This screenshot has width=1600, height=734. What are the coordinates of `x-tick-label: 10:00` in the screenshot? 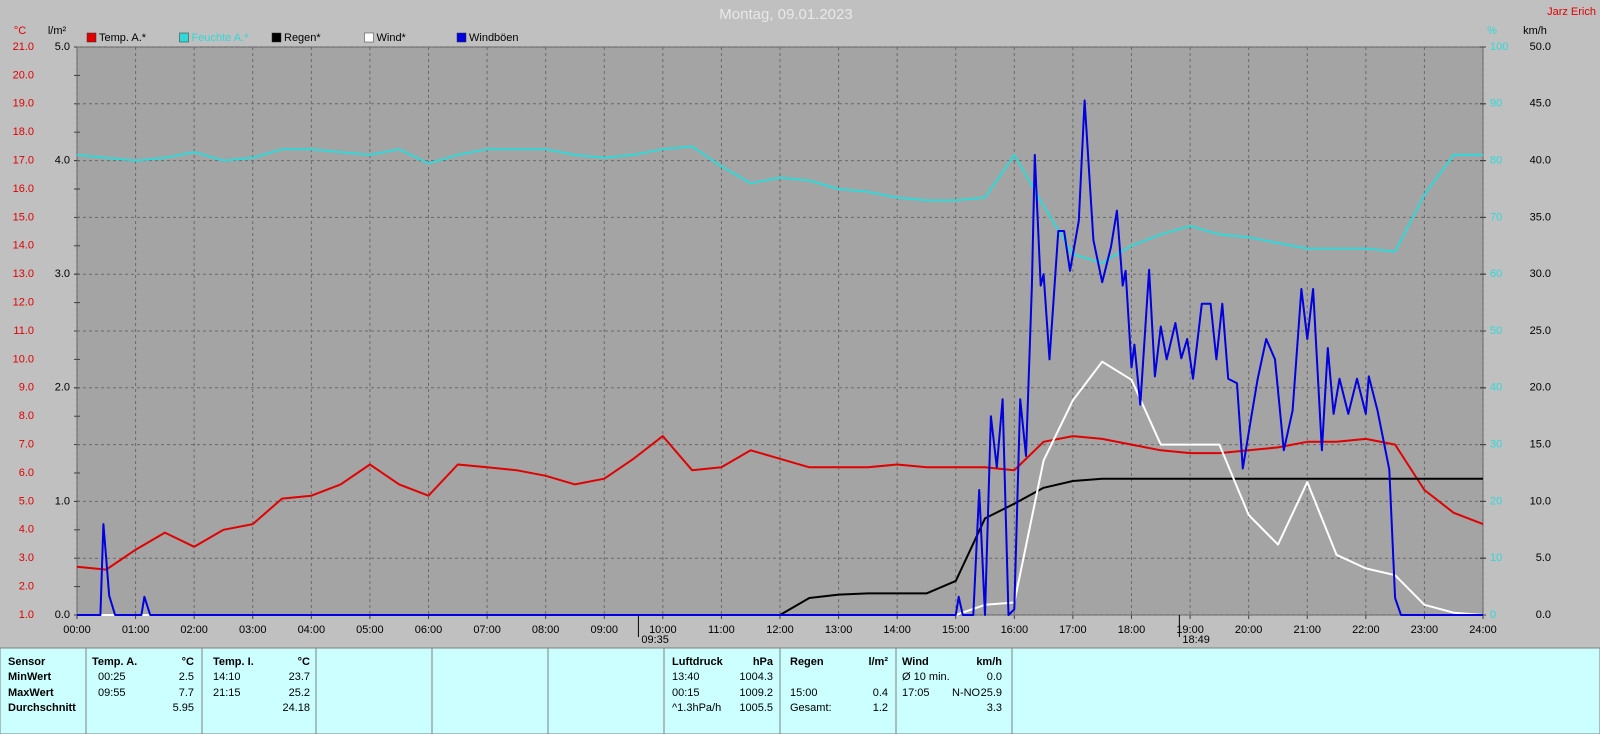 It's located at (663, 630).